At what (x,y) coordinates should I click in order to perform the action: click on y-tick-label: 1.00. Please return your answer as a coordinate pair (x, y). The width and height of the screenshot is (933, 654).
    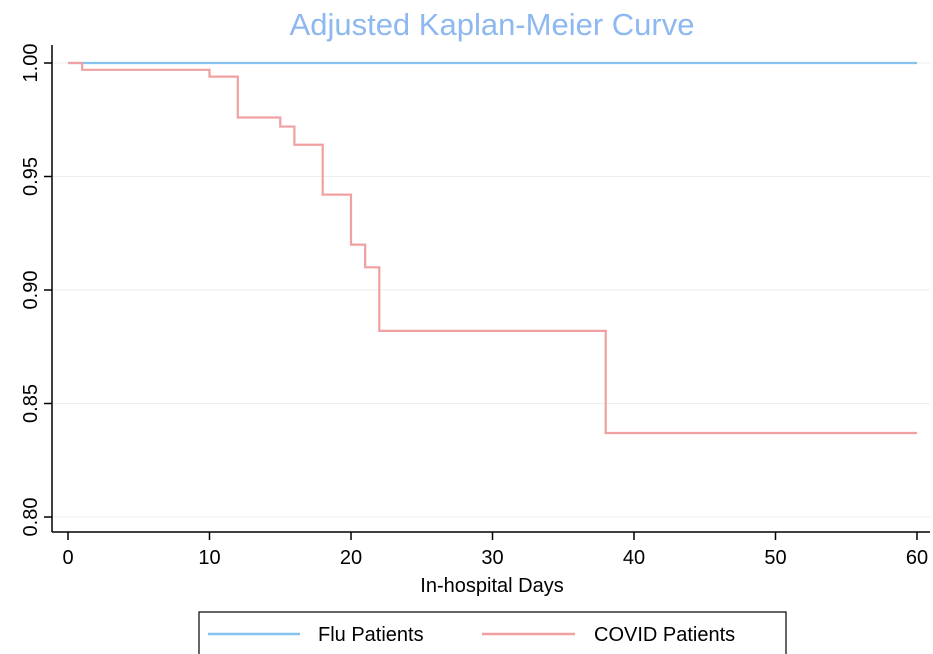
    Looking at the image, I should click on (31, 63).